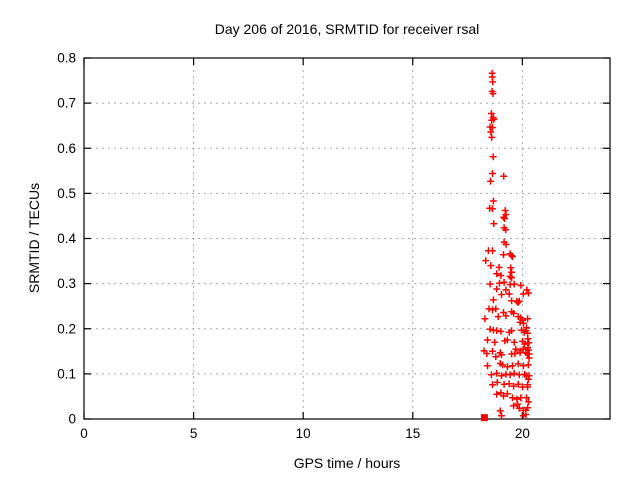  I want to click on x-tick-label: 15, so click(412, 433).